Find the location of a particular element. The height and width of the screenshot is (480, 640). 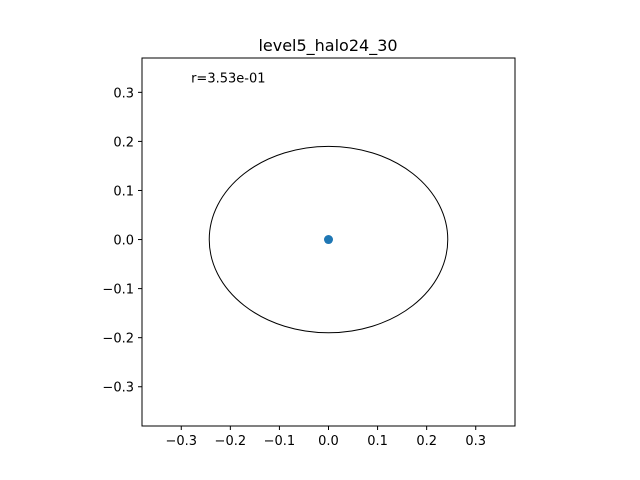

x-tick-label: −0.3 is located at coordinates (181, 441).